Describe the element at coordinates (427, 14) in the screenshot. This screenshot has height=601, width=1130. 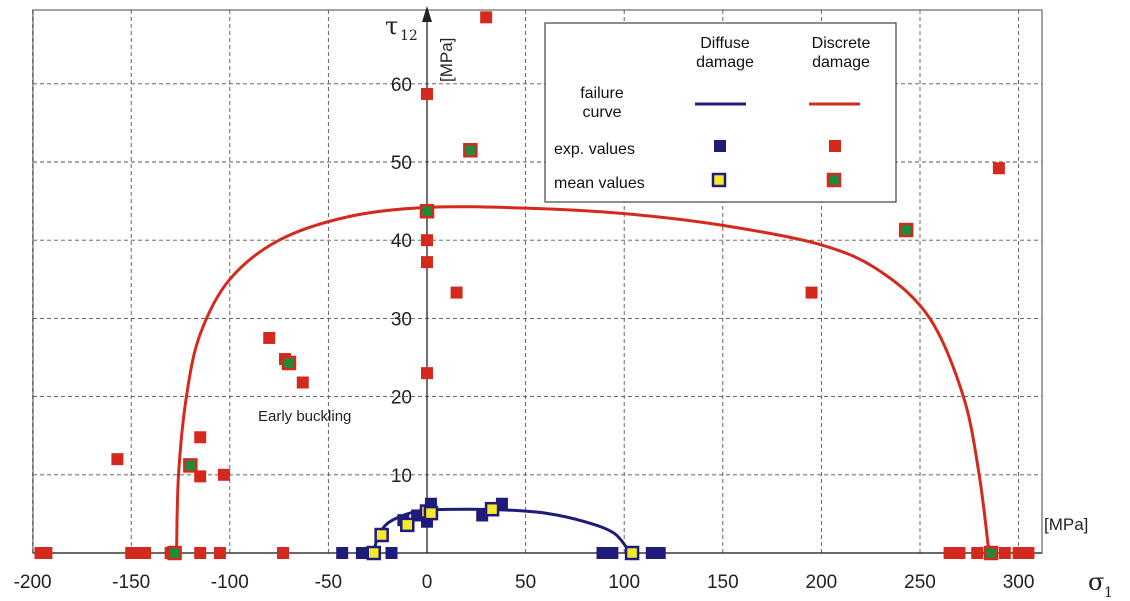
I see `y-axis-arrow` at that location.